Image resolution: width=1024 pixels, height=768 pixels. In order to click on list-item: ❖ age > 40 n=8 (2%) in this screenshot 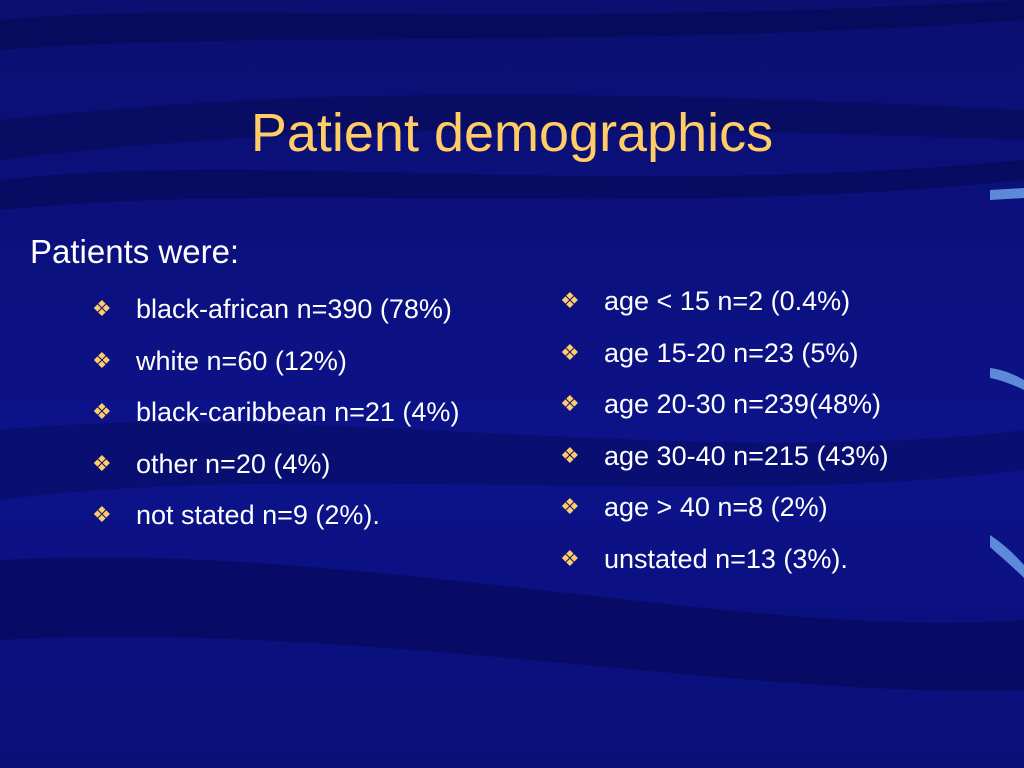, I will do `click(724, 510)`.